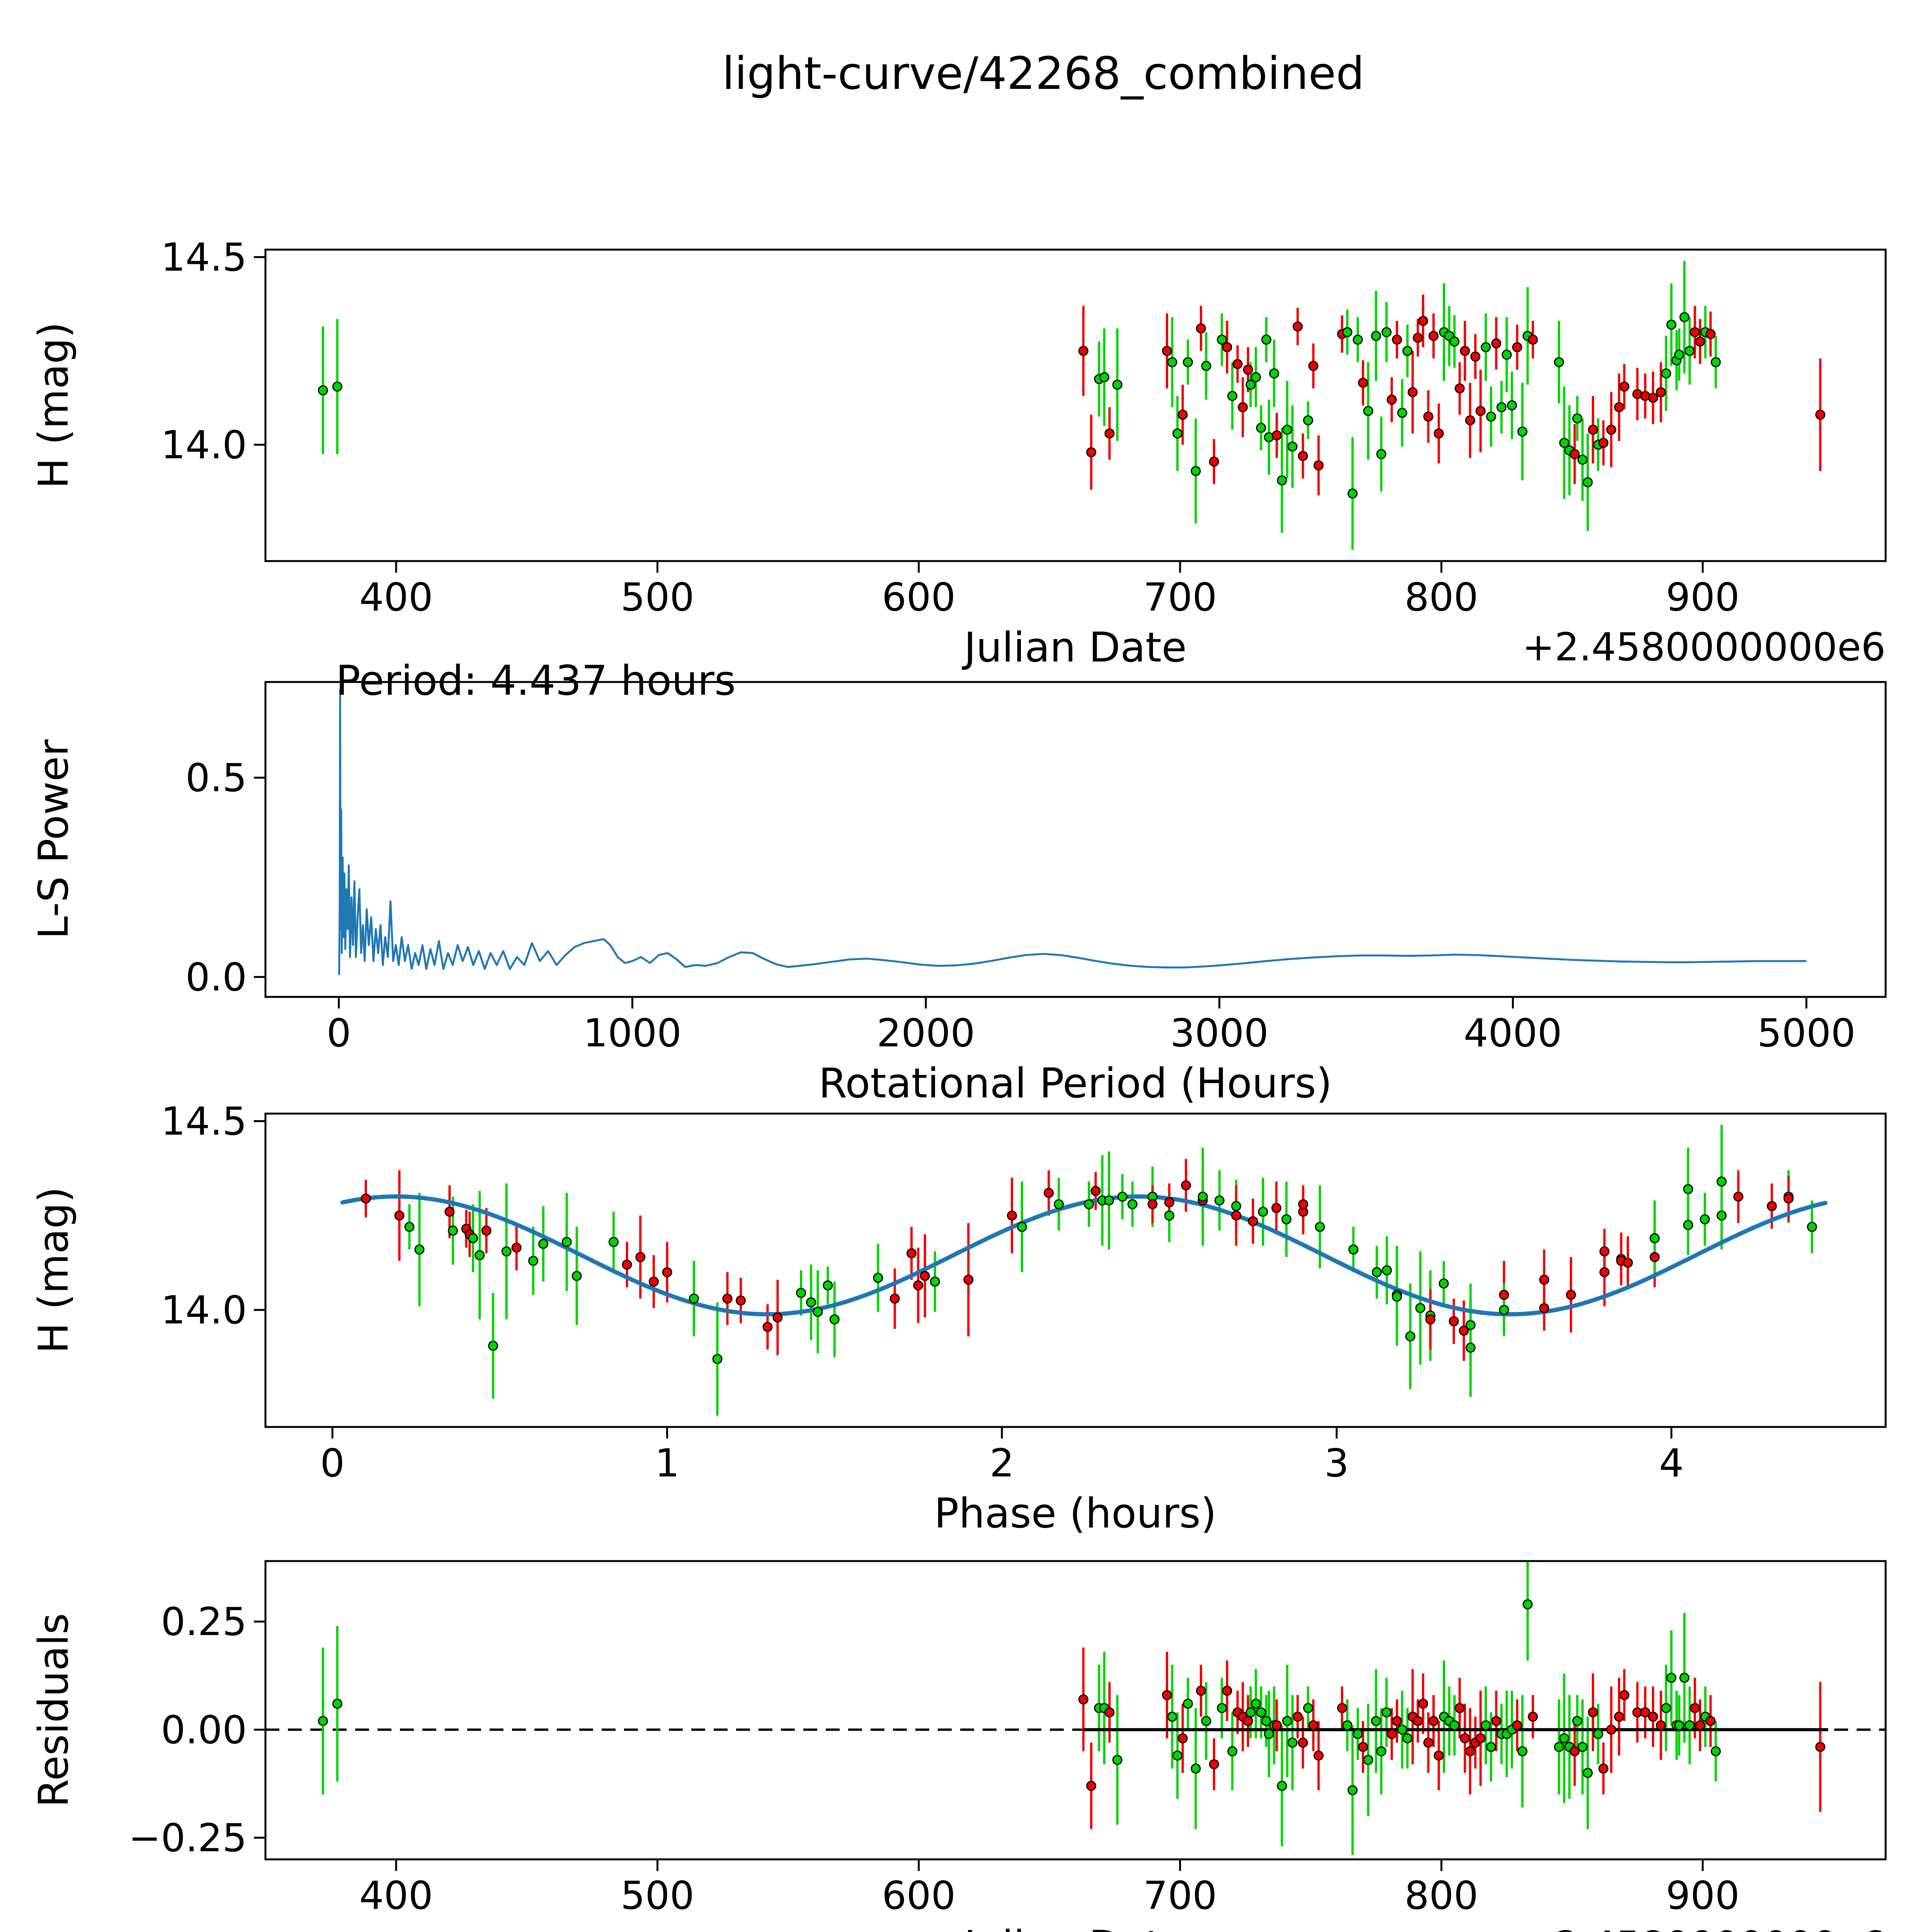 The height and width of the screenshot is (1932, 1932). I want to click on panel3-y-axis-label: H (mag), so click(54, 1270).